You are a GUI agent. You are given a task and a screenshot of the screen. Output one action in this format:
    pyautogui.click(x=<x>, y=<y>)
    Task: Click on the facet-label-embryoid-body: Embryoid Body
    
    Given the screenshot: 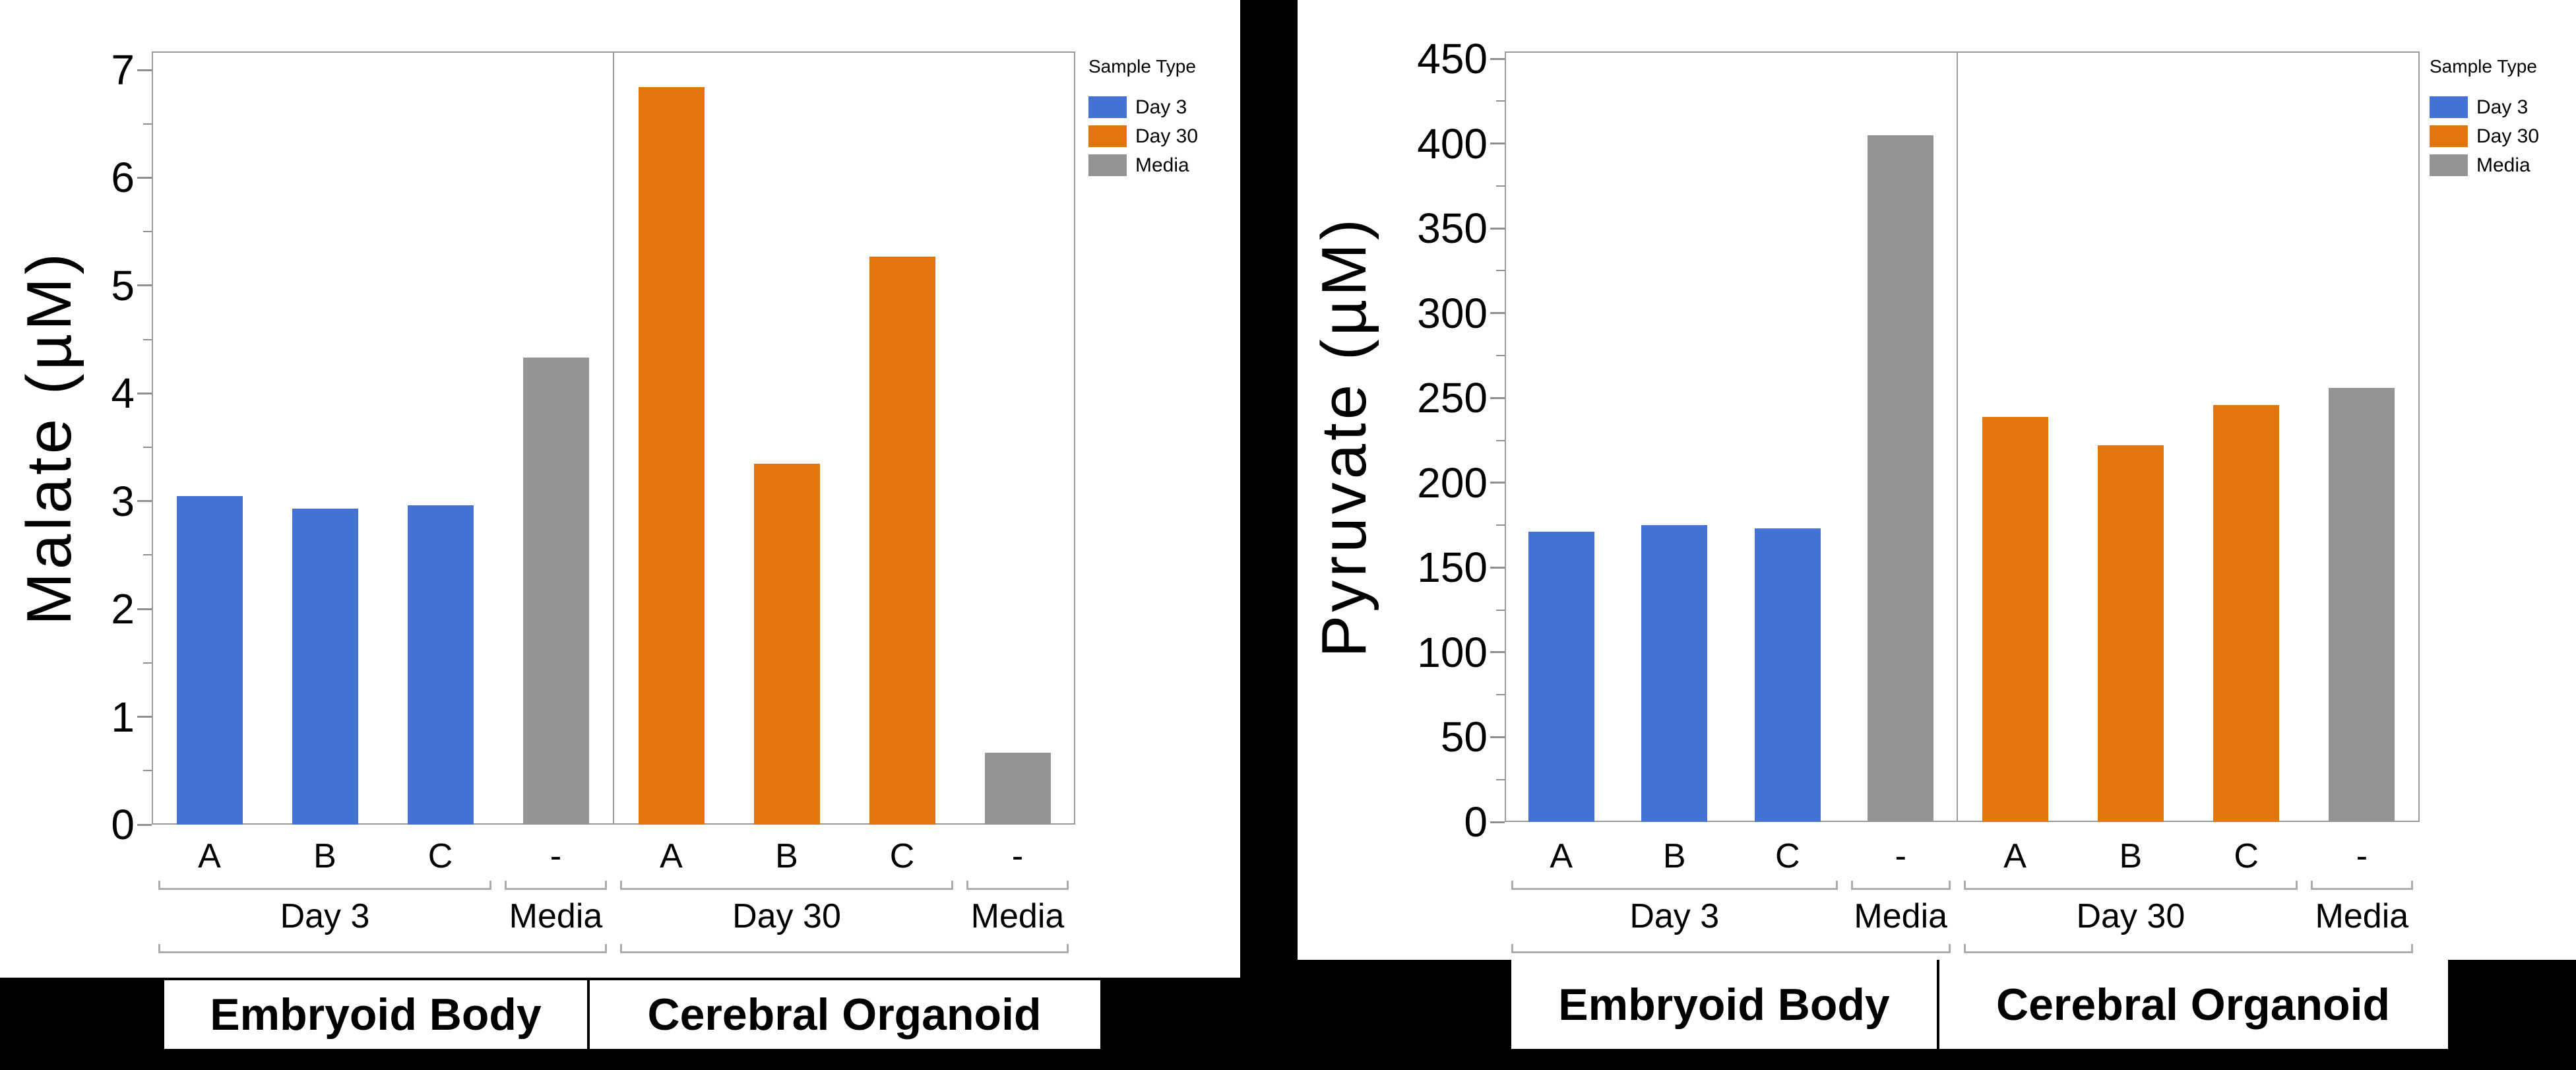 What is the action you would take?
    pyautogui.click(x=376, y=1015)
    